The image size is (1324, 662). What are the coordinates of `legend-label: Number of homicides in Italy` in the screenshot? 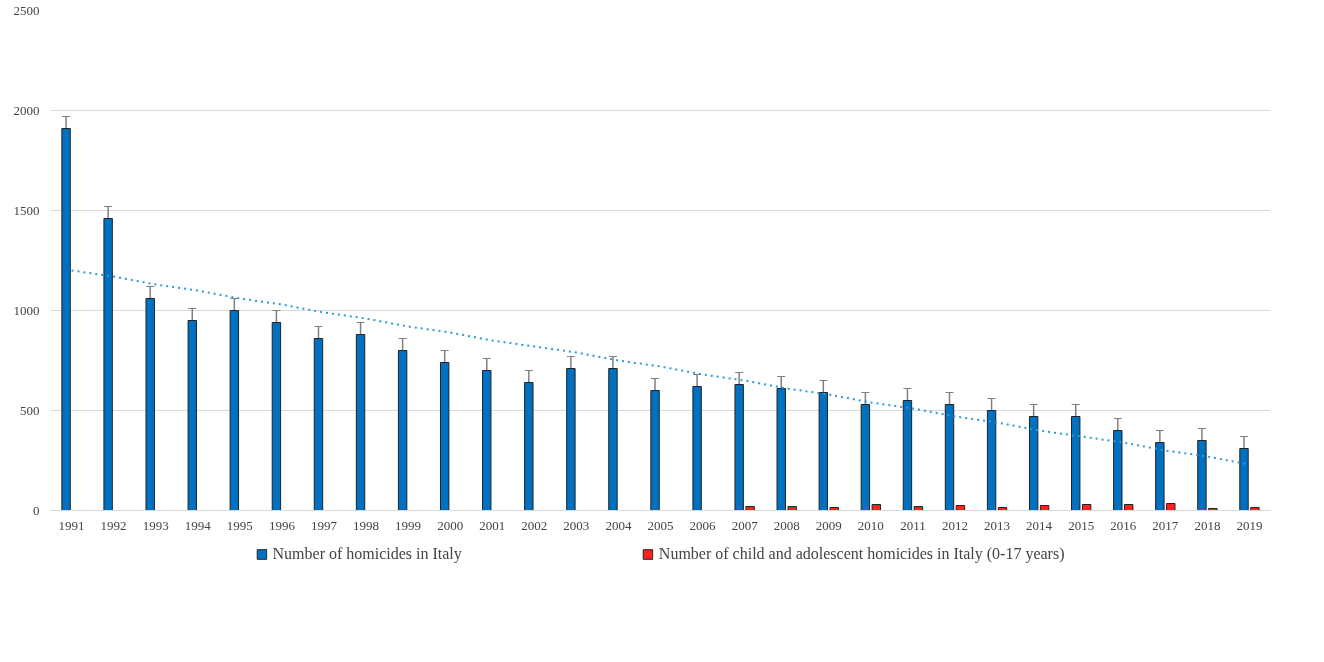 It's located at (367, 554).